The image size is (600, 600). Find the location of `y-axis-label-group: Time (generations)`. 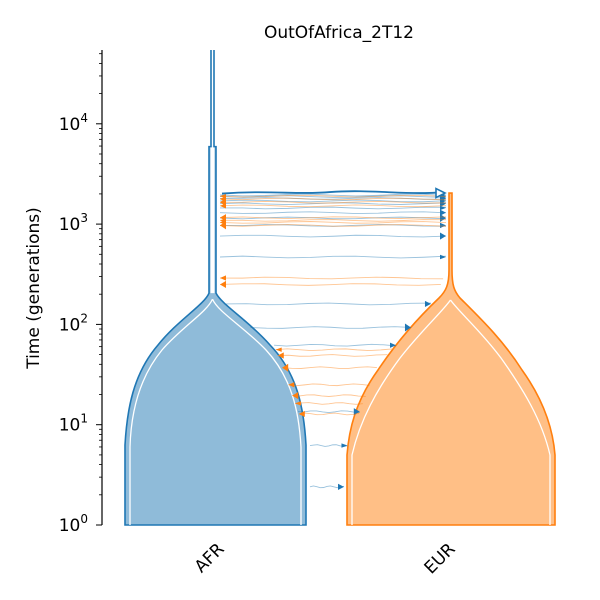

y-axis-label-group: Time (generations) is located at coordinates (34, 288).